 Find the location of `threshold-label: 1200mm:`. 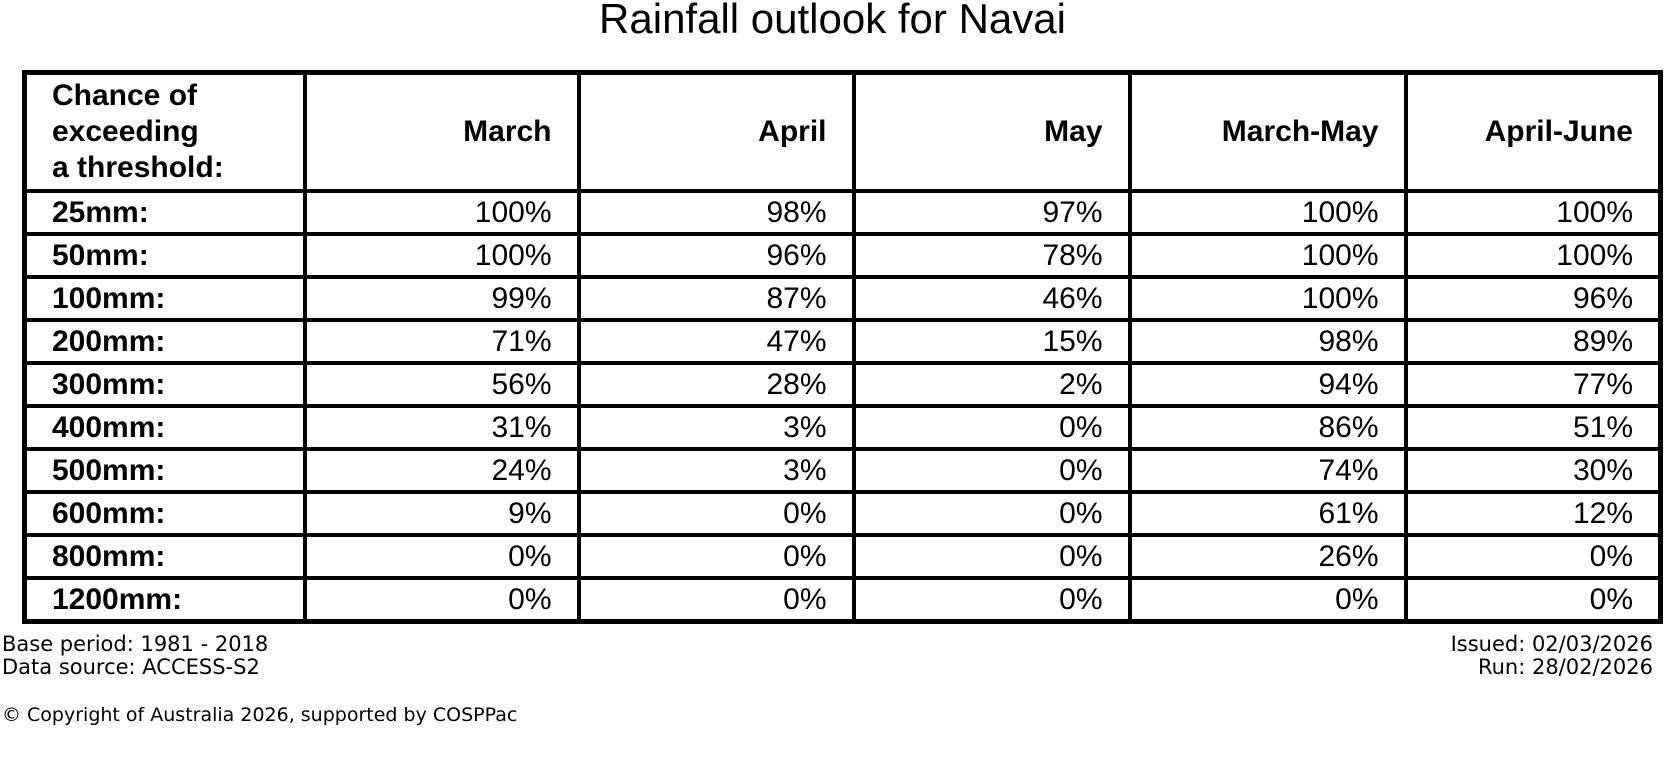

threshold-label: 1200mm: is located at coordinates (164, 600).